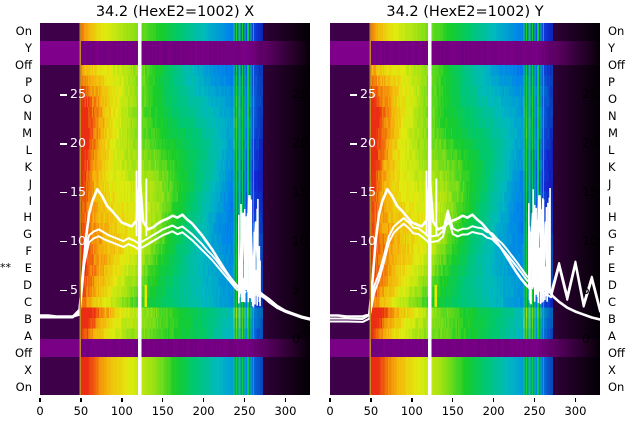 Image resolution: width=640 pixels, height=440 pixels. What do you see at coordinates (28, 318) in the screenshot?
I see `side-label-b-17: B` at bounding box center [28, 318].